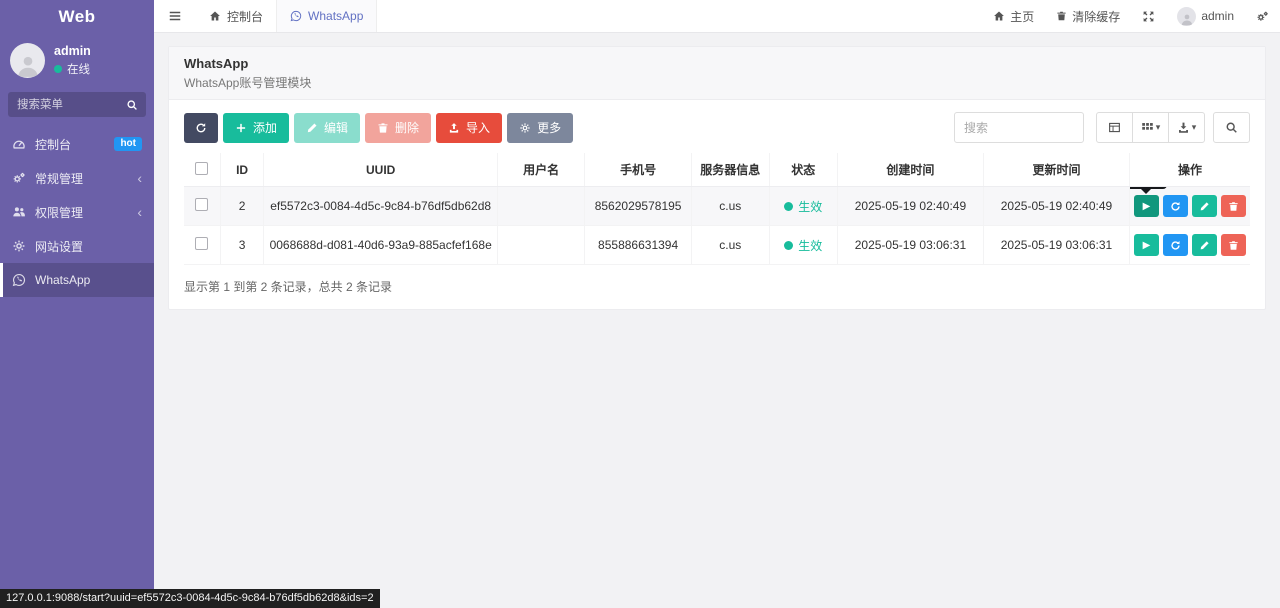 The image size is (1280, 608). Describe the element at coordinates (398, 127) in the screenshot. I see `delete-button: 删除` at that location.